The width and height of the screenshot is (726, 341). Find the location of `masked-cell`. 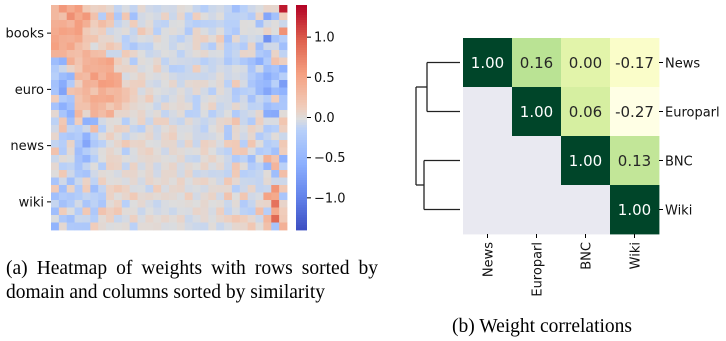

masked-cell is located at coordinates (586, 210).